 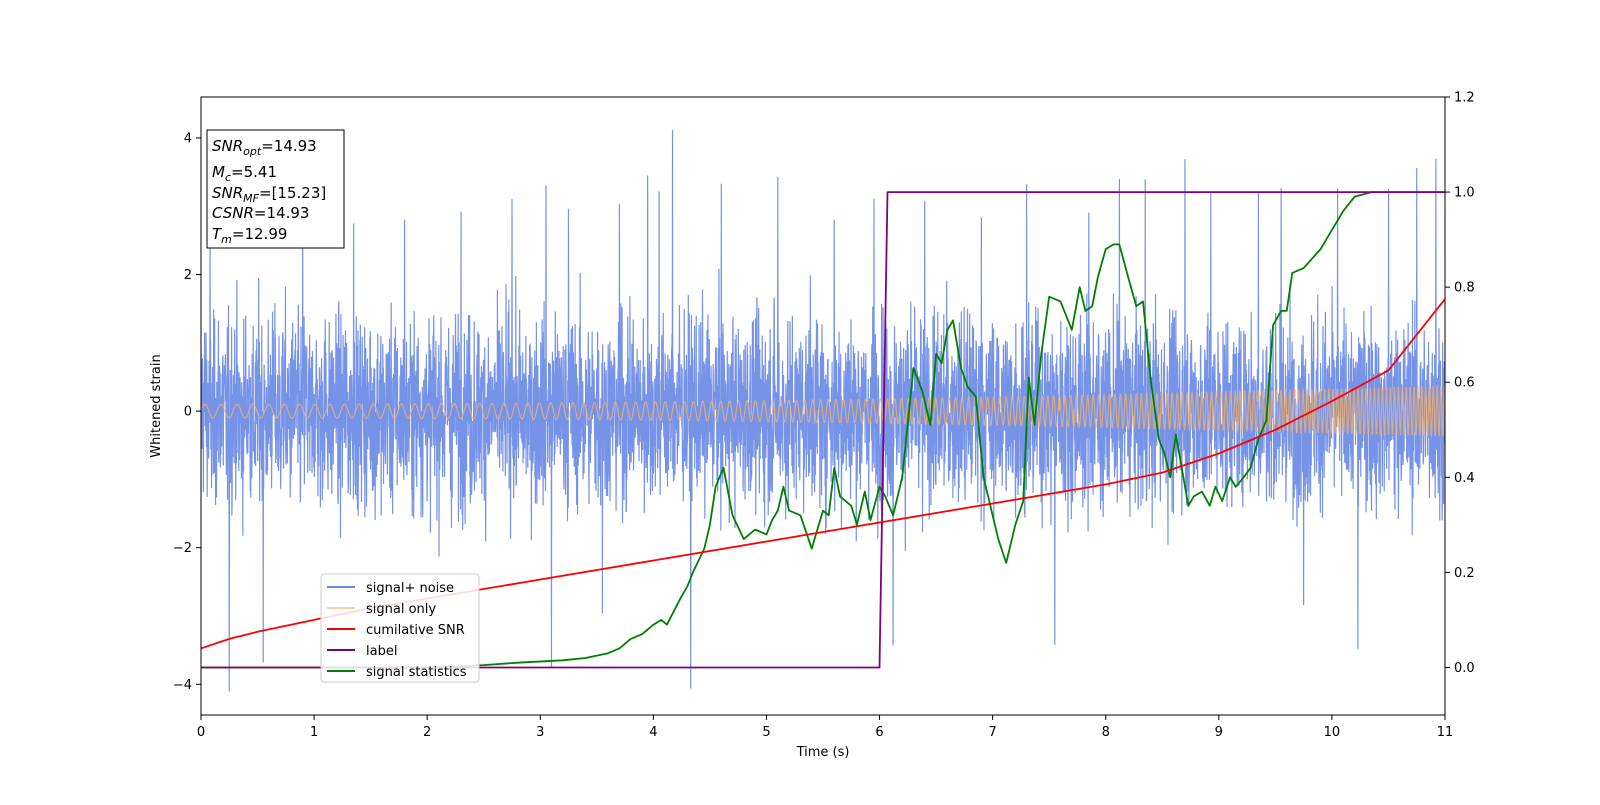 What do you see at coordinates (226, 239) in the screenshot?
I see `annotation-subscript: m` at bounding box center [226, 239].